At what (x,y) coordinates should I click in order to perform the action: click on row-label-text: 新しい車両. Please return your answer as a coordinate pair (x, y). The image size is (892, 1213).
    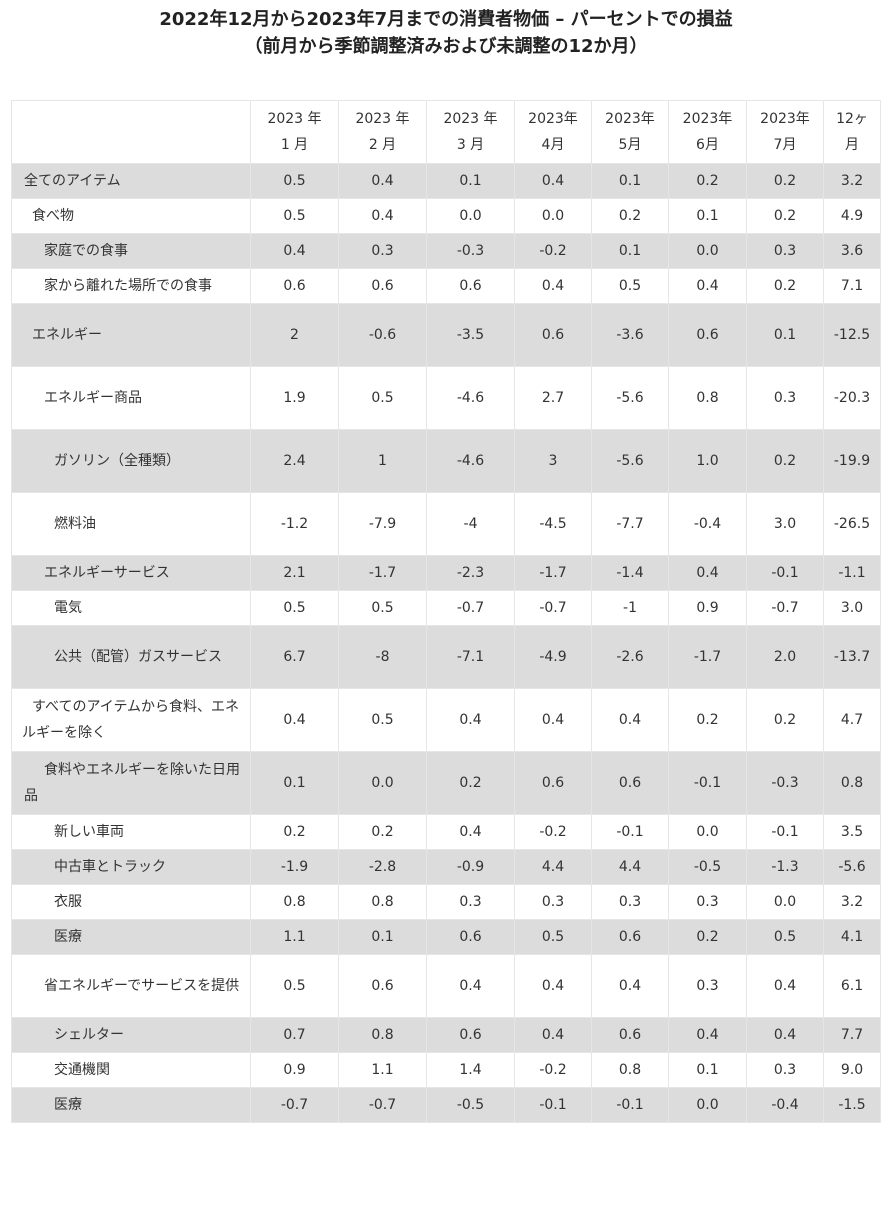
    Looking at the image, I should click on (89, 832).